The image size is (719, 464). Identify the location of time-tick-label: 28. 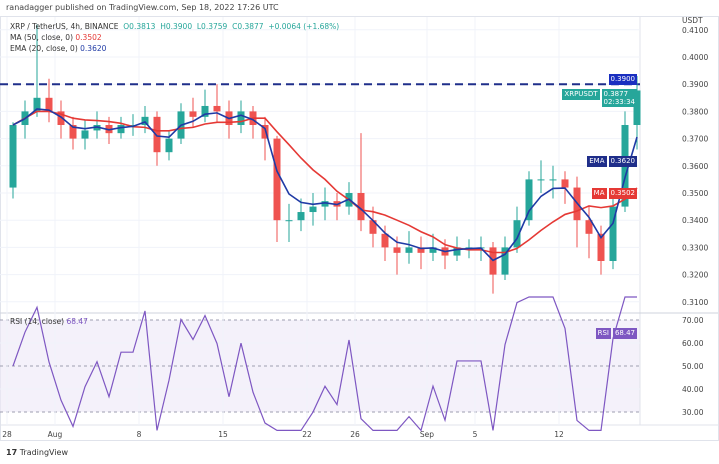
(7, 434).